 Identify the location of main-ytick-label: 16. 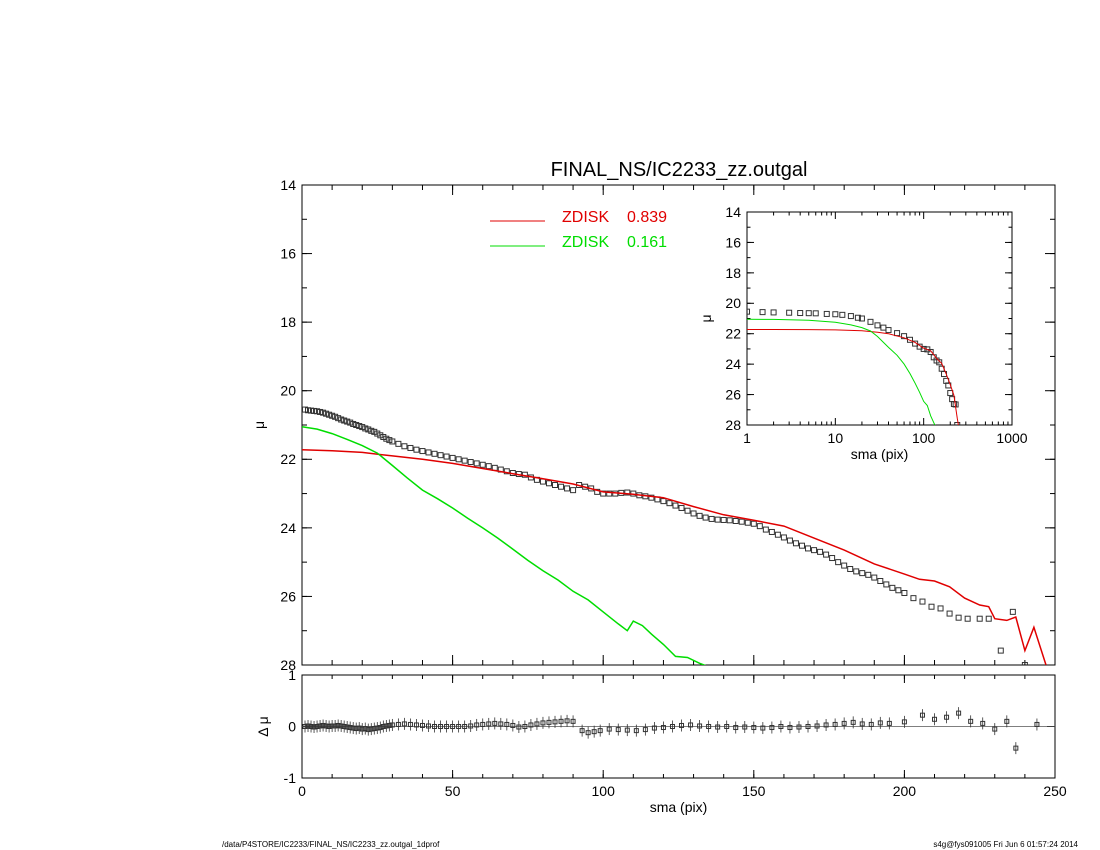
(288, 253).